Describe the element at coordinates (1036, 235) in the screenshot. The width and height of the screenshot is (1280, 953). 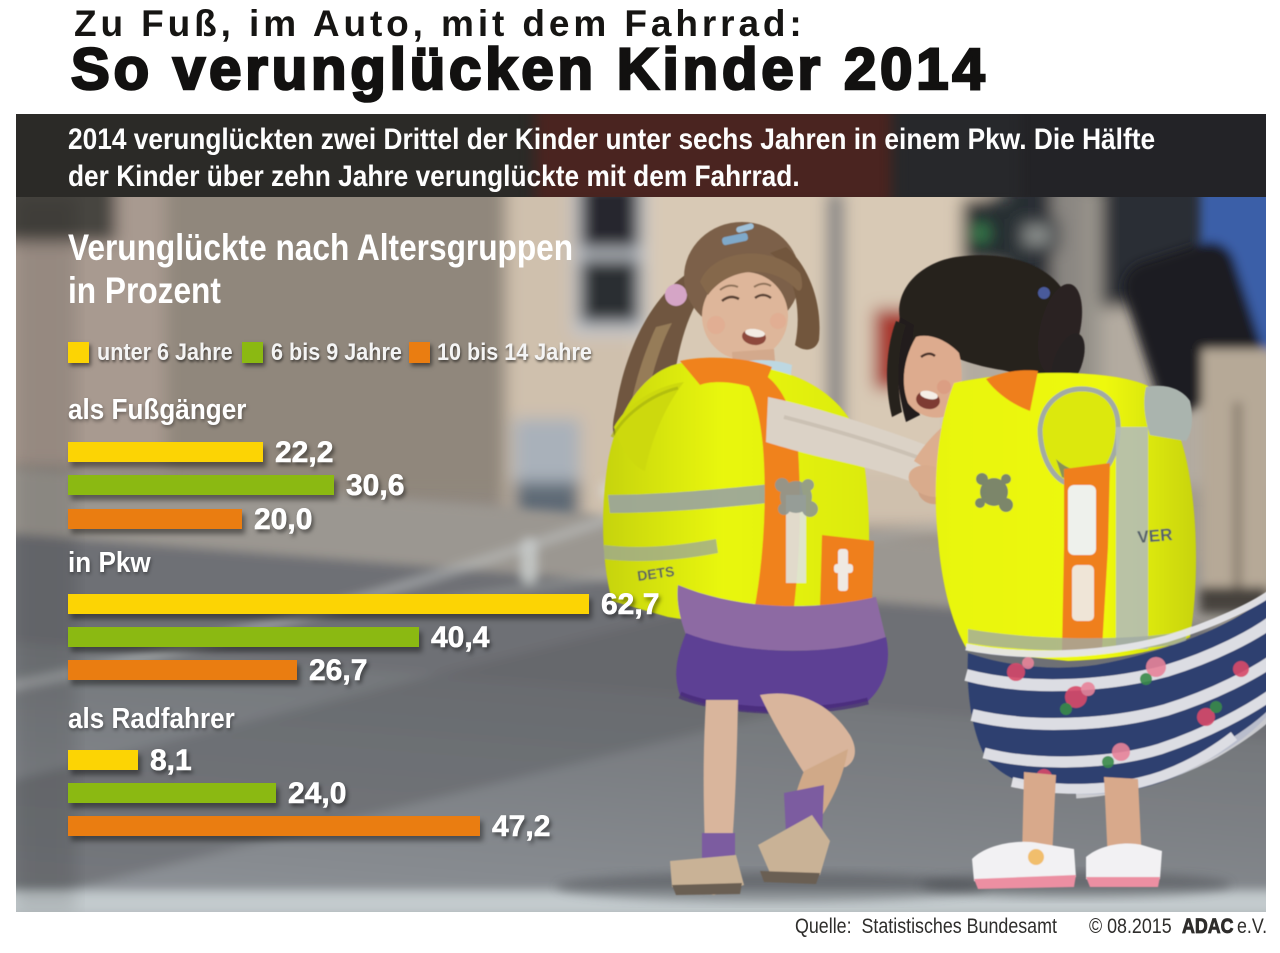
I see `svg-text: 33` at that location.